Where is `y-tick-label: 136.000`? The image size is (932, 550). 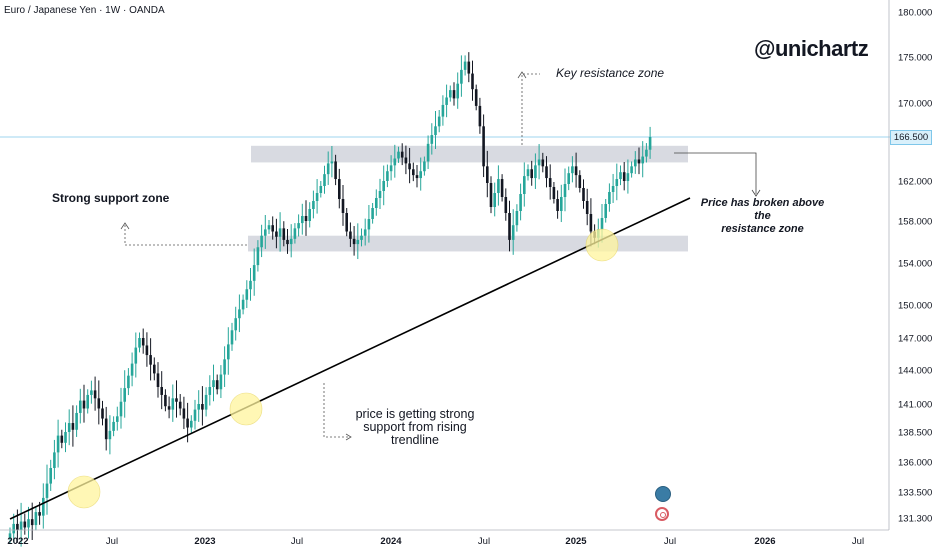
y-tick-label: 136.000 is located at coordinates (915, 463).